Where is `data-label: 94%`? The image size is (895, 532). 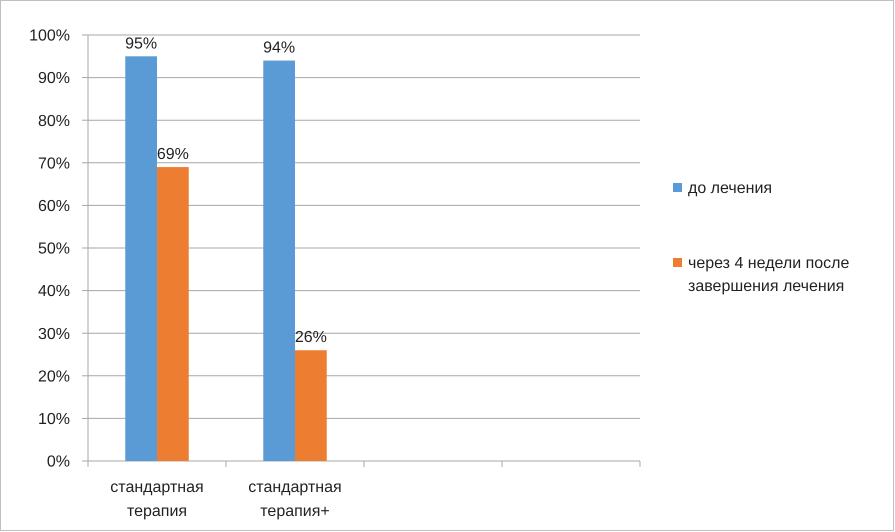 data-label: 94% is located at coordinates (279, 48).